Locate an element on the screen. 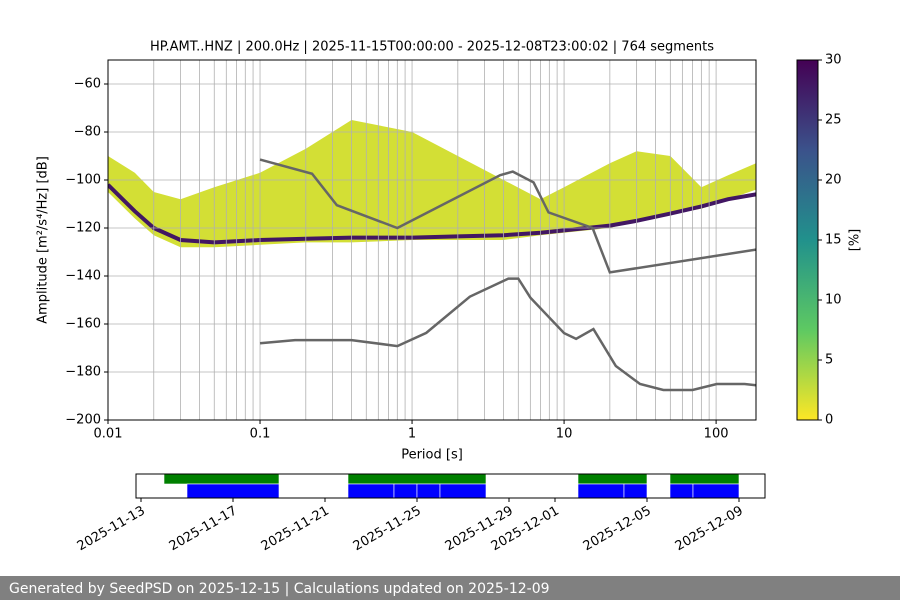  colorbar-tick-label: 30 is located at coordinates (833, 60).